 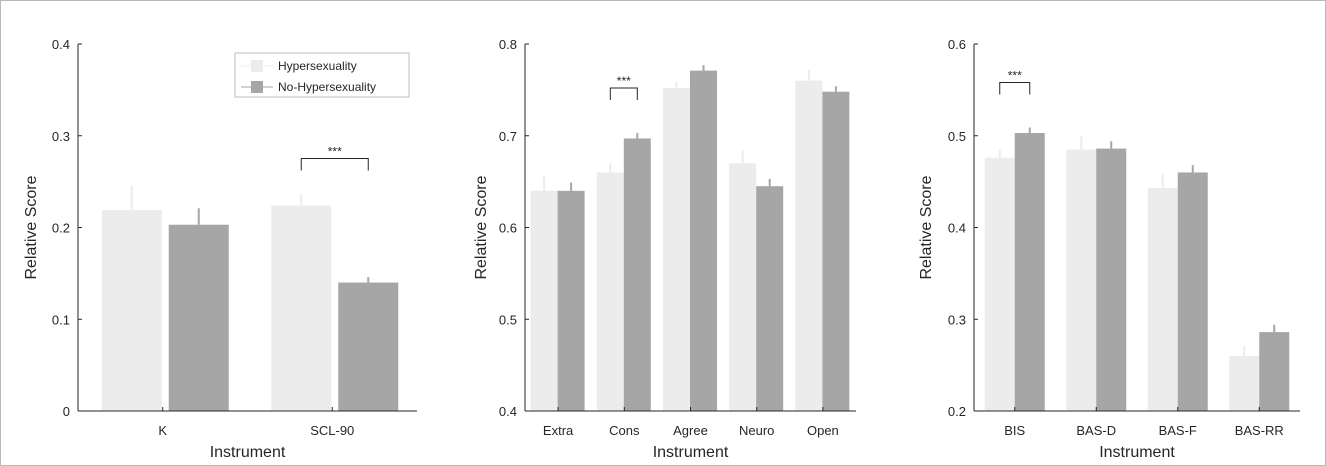 I want to click on y-tick-label: 0.7, so click(x=508, y=136).